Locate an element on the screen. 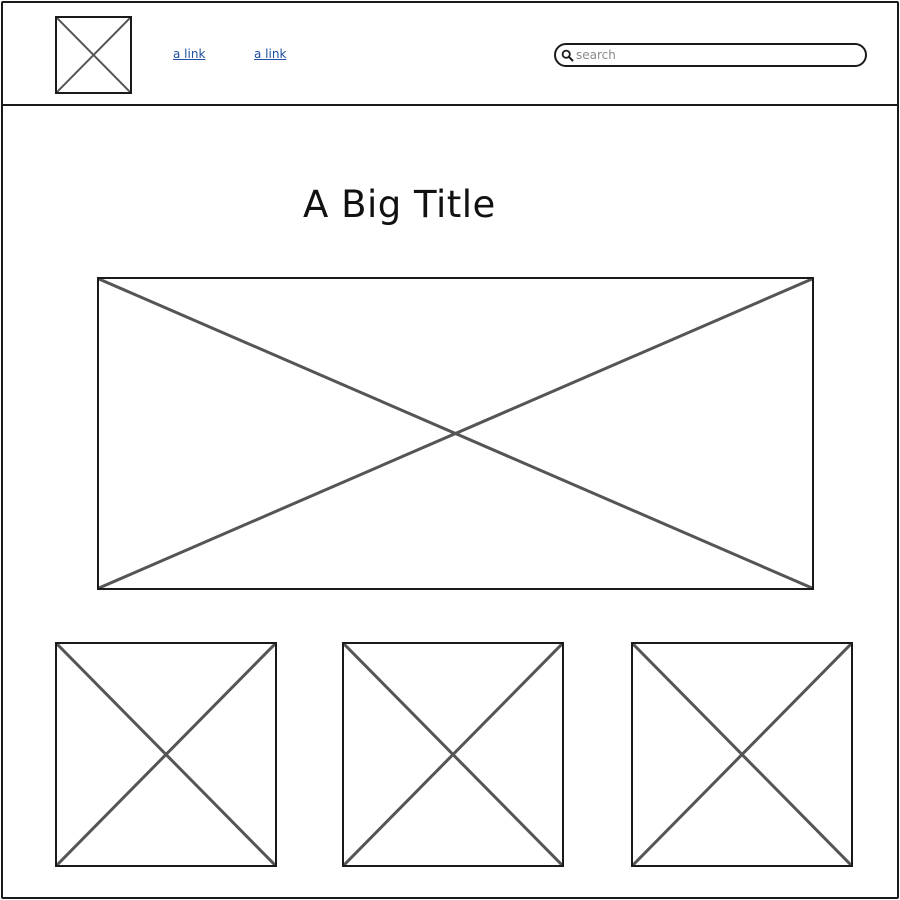 The height and width of the screenshot is (900, 900). search-box is located at coordinates (710, 55).